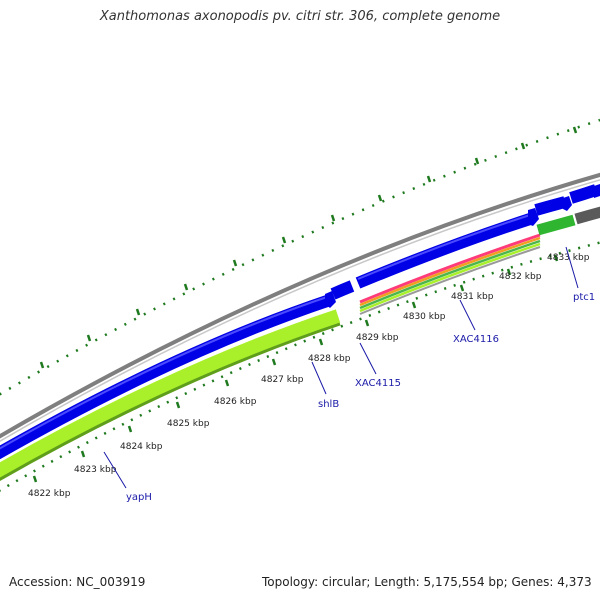  What do you see at coordinates (342, 290) in the screenshot?
I see `cds-forward-short` at bounding box center [342, 290].